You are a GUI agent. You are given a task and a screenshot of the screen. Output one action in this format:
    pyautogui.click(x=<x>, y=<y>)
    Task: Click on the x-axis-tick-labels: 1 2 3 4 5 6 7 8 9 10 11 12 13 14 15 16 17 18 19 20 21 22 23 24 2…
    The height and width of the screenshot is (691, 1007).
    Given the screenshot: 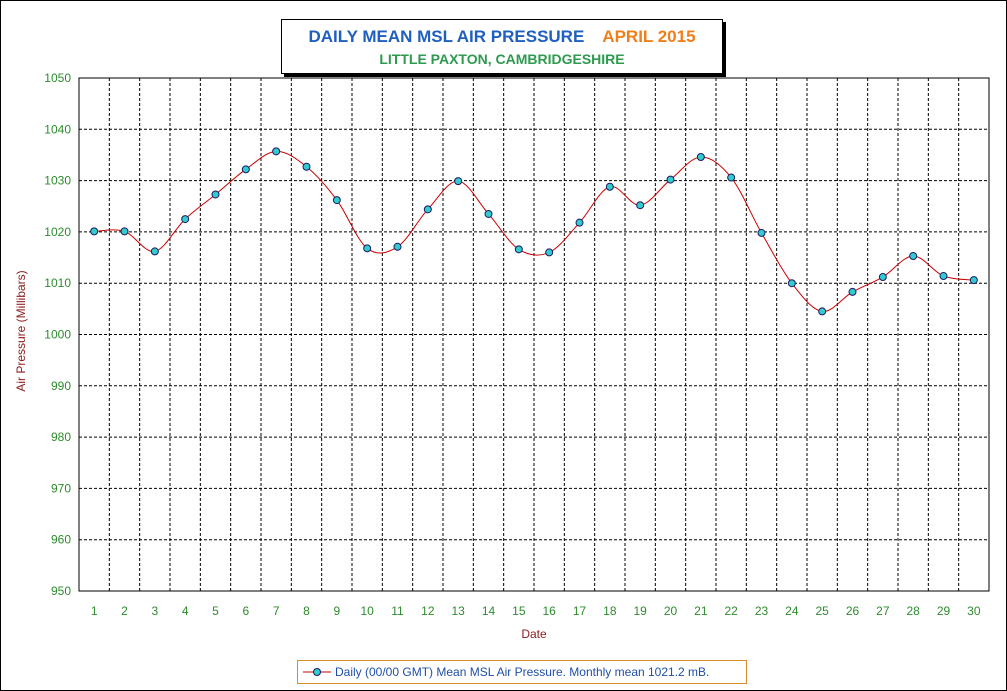 What is the action you would take?
    pyautogui.click(x=536, y=611)
    